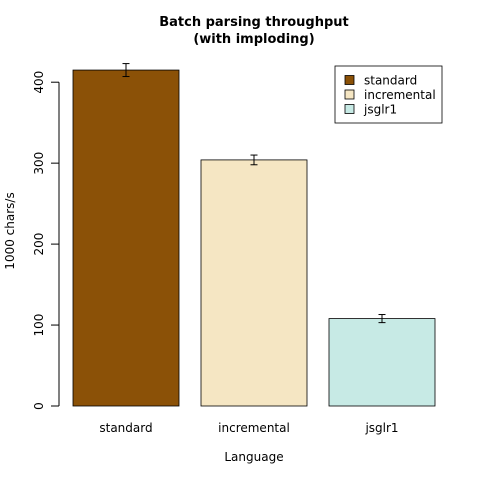 The image size is (480, 480). I want to click on y-tick-label: 400, so click(39, 82).